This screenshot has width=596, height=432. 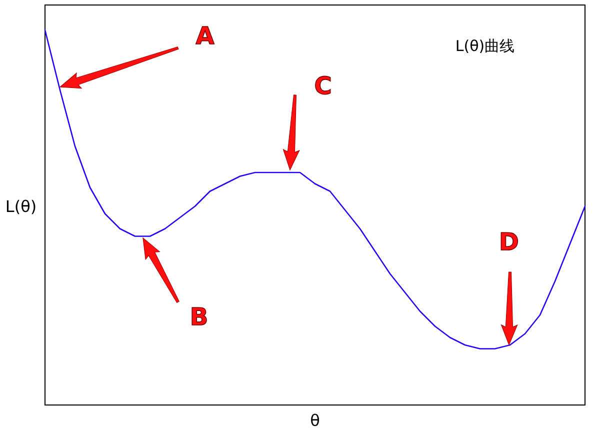 What do you see at coordinates (21, 206) in the screenshot?
I see `y-axis-title: L(θ)` at bounding box center [21, 206].